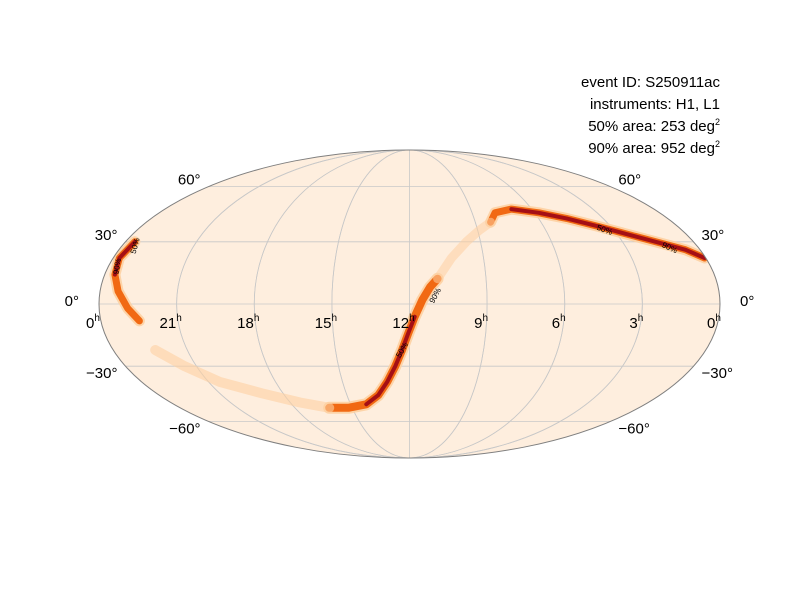  What do you see at coordinates (629, 180) in the screenshot?
I see `dec-tick-label-right: 60°` at bounding box center [629, 180].